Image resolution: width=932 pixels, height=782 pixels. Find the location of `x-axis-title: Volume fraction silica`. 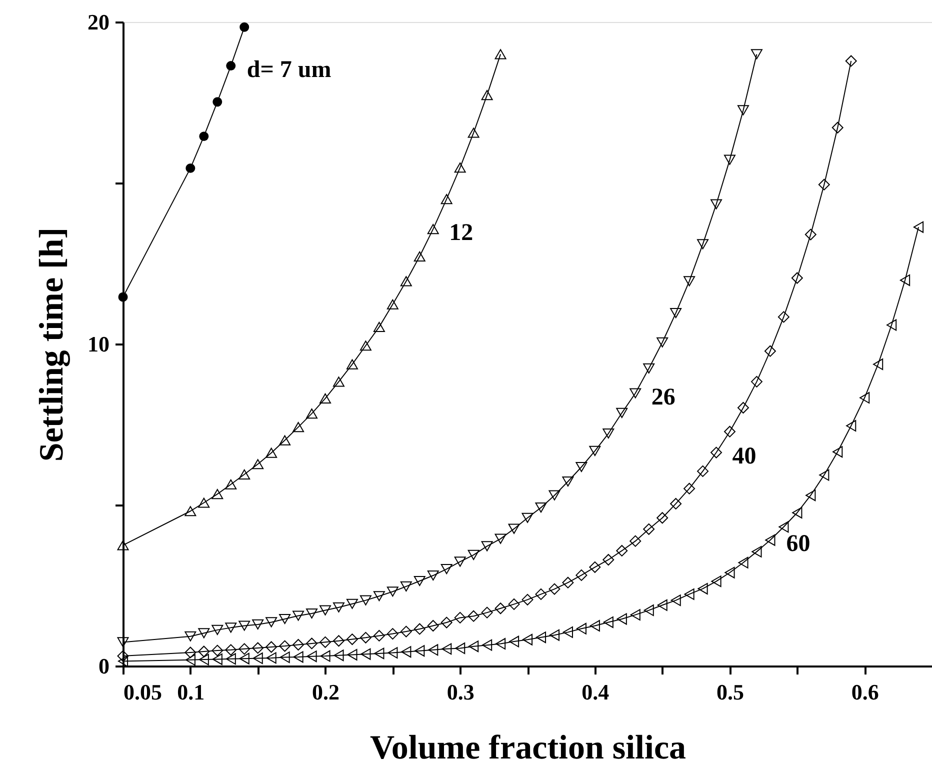

x-axis-title: Volume fraction silica is located at coordinates (528, 748).